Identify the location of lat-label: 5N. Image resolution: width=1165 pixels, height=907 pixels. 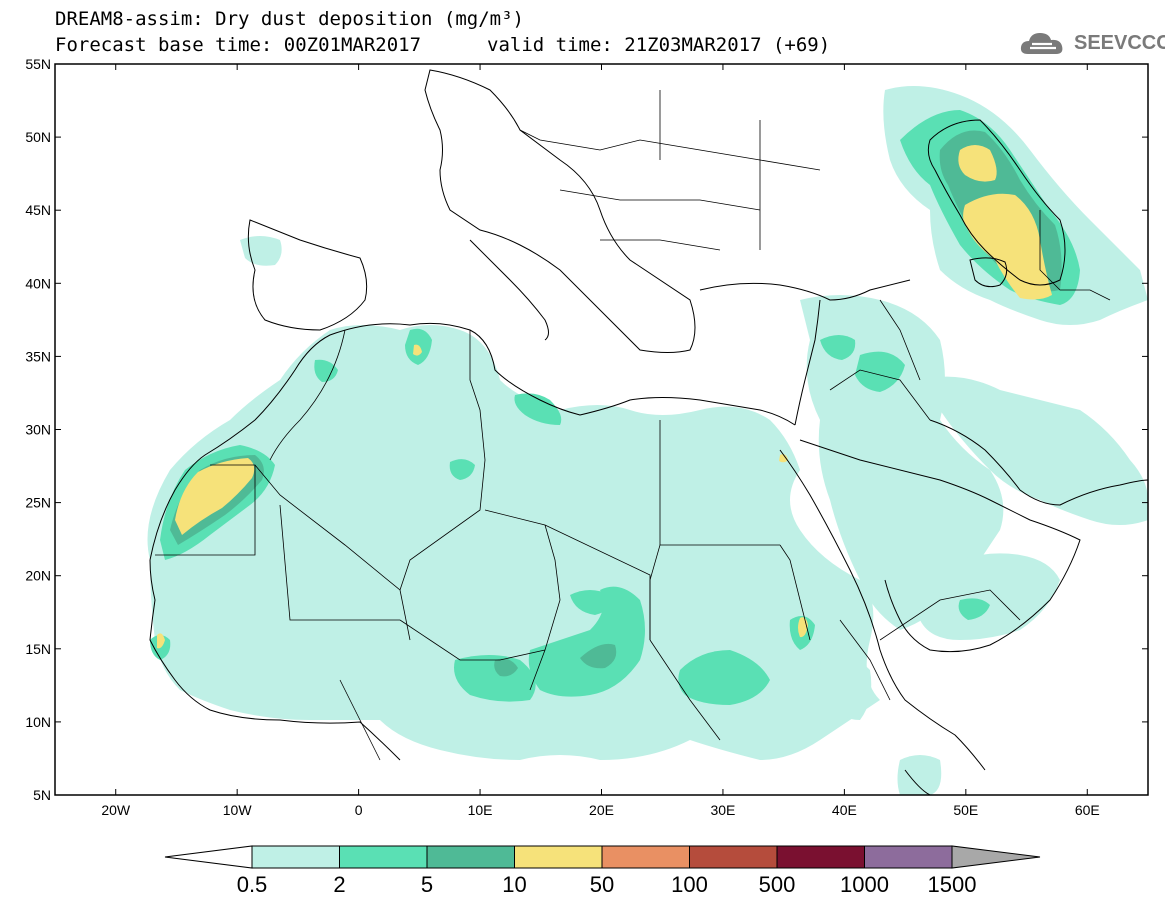
(42, 795).